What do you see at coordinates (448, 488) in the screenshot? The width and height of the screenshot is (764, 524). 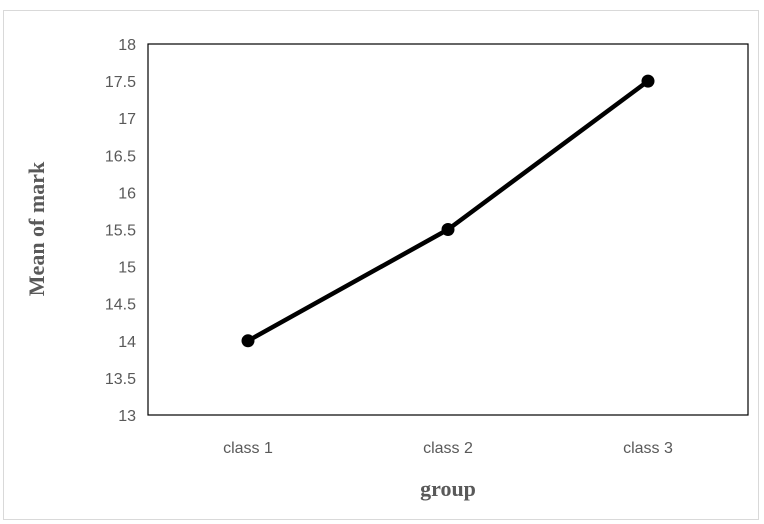 I see `x-axis-title: group` at bounding box center [448, 488].